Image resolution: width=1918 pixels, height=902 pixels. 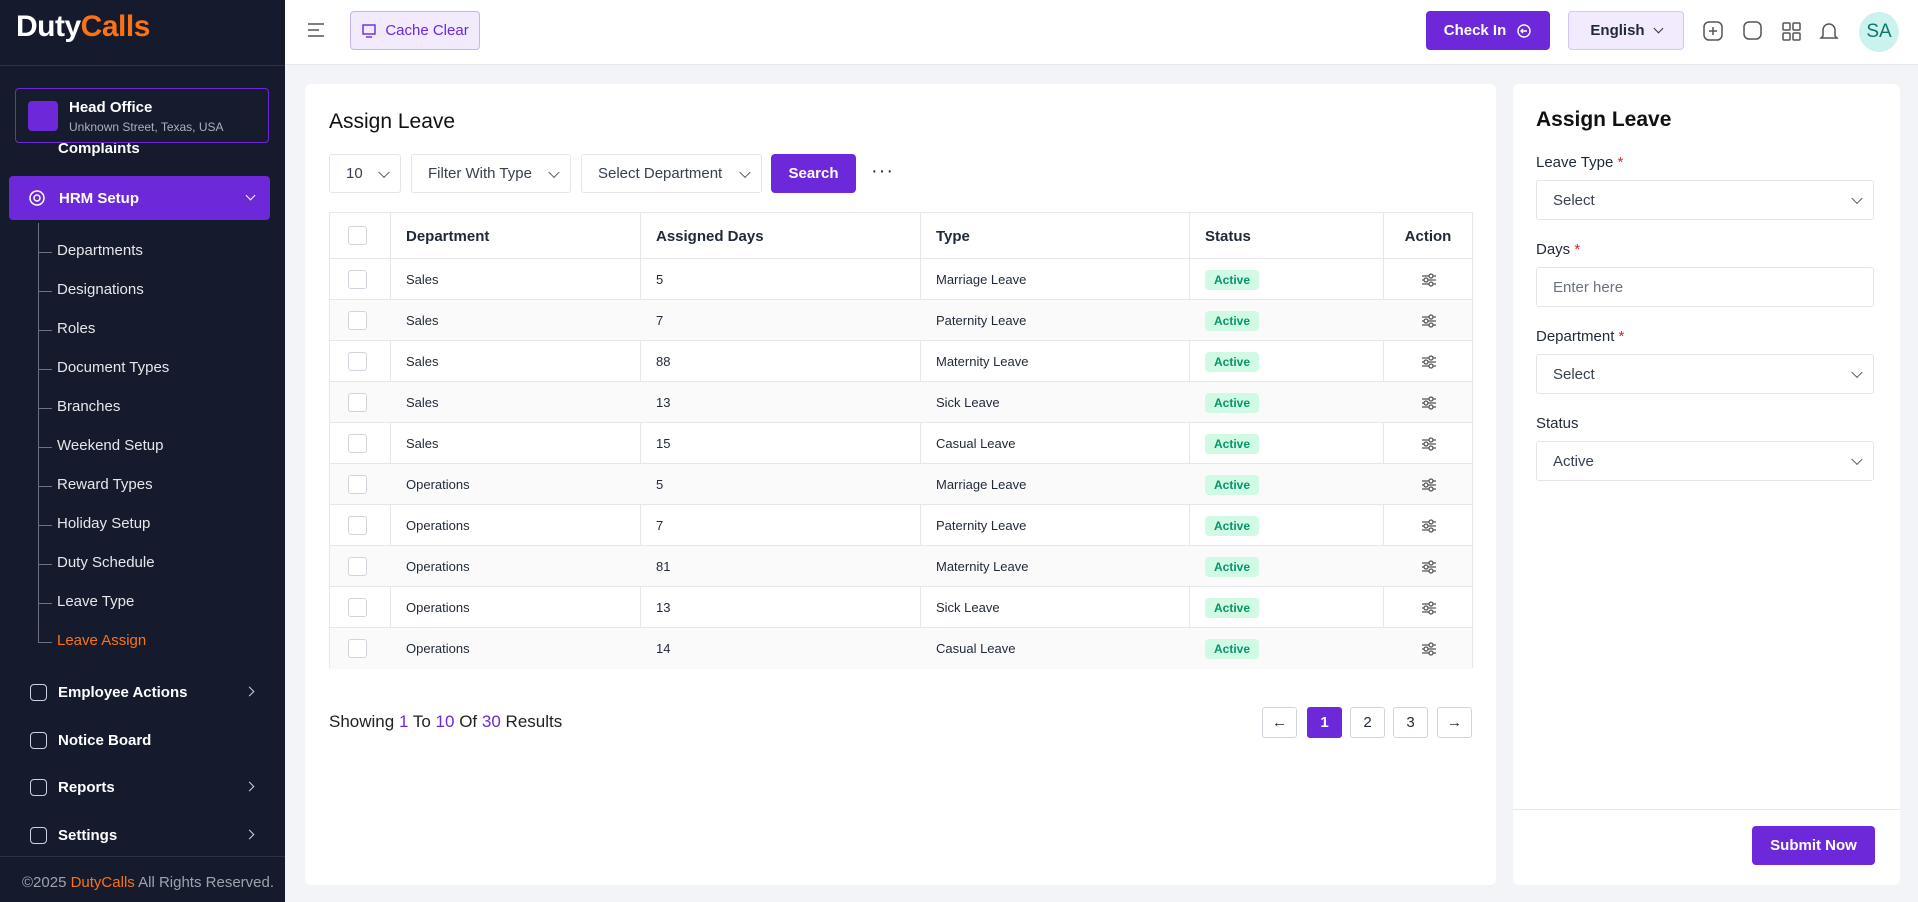 I want to click on check-in-button: Check In, so click(x=1488, y=30).